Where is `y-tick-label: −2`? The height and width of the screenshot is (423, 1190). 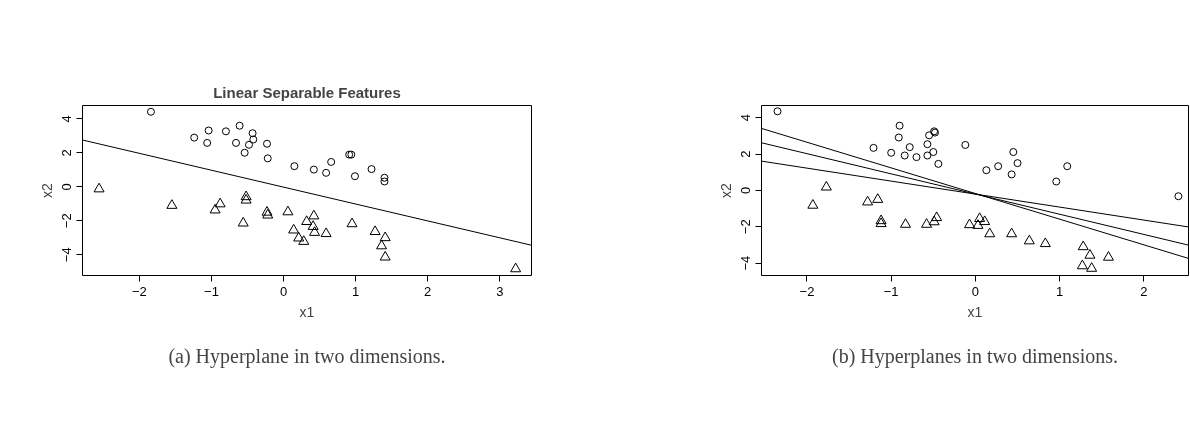
y-tick-label: −2 is located at coordinates (67, 221).